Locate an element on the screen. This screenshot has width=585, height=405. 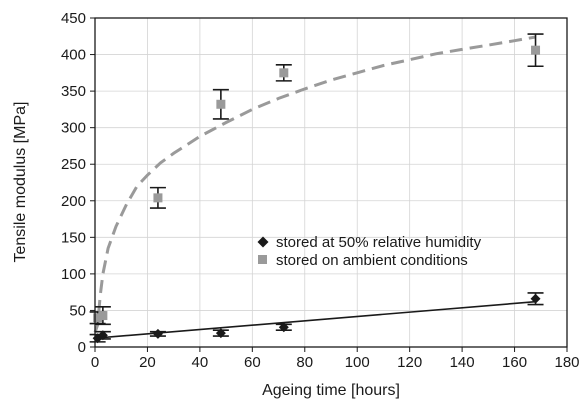
y-tick-label: 350 is located at coordinates (73, 91).